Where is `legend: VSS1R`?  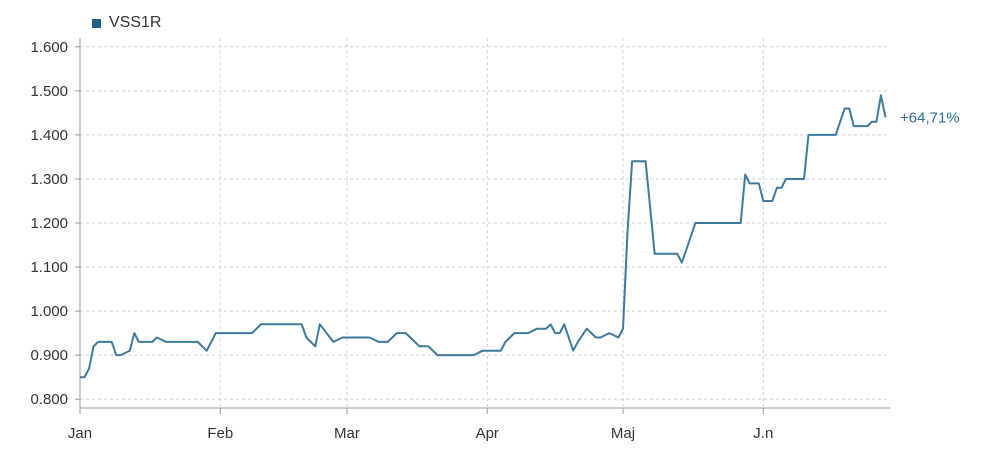
legend: VSS1R is located at coordinates (126, 23).